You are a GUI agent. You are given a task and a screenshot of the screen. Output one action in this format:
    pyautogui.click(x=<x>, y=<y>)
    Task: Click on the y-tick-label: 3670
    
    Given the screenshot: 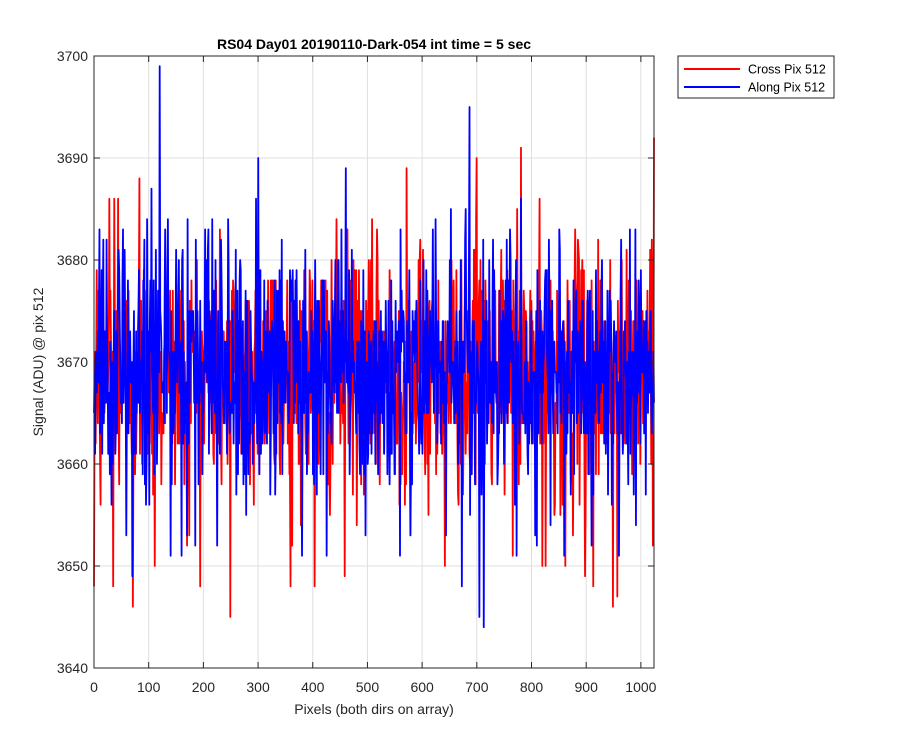 What is the action you would take?
    pyautogui.click(x=72, y=362)
    